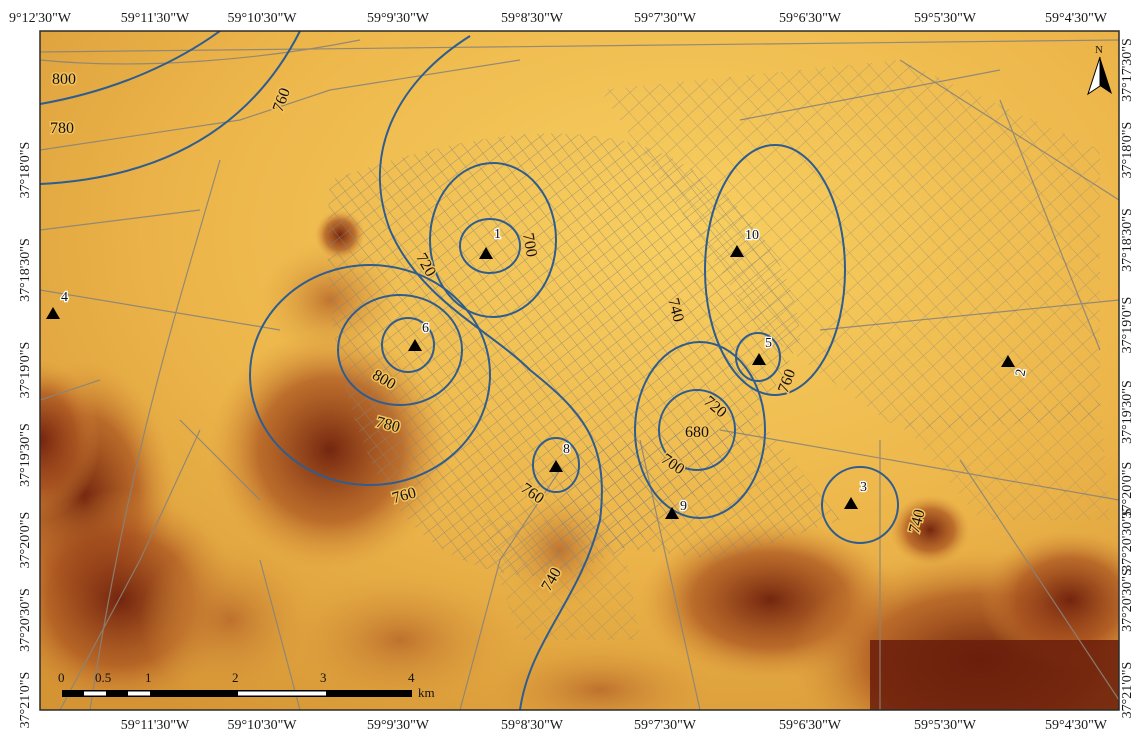  I want to click on station-10: 10, so click(745, 242).